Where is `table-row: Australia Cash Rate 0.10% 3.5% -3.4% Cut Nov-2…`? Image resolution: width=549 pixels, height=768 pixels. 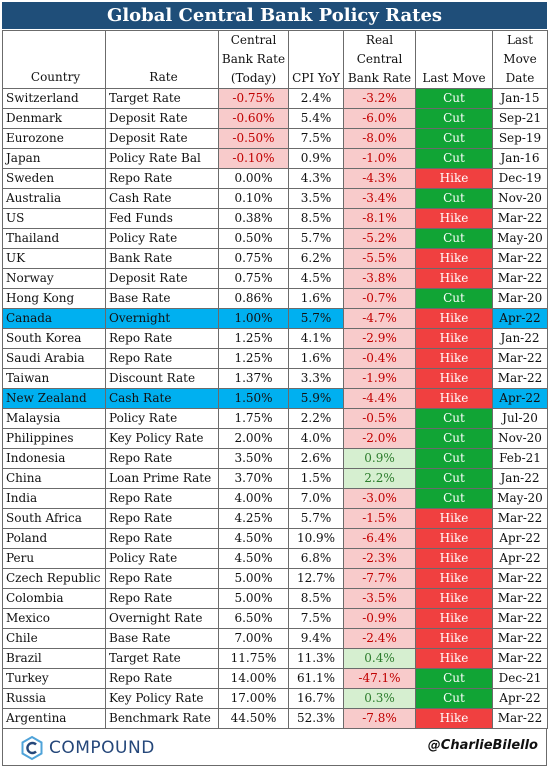
table-row: Australia Cash Rate 0.10% 3.5% -3.4% Cut Nov-2… is located at coordinates (275, 198).